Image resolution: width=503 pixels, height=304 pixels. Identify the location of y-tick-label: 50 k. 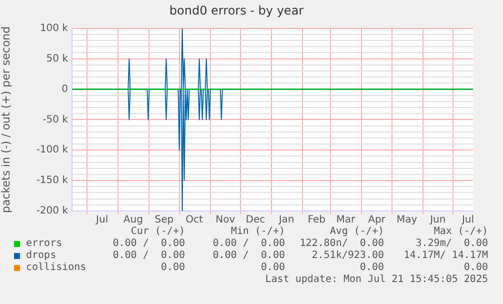
(57, 58).